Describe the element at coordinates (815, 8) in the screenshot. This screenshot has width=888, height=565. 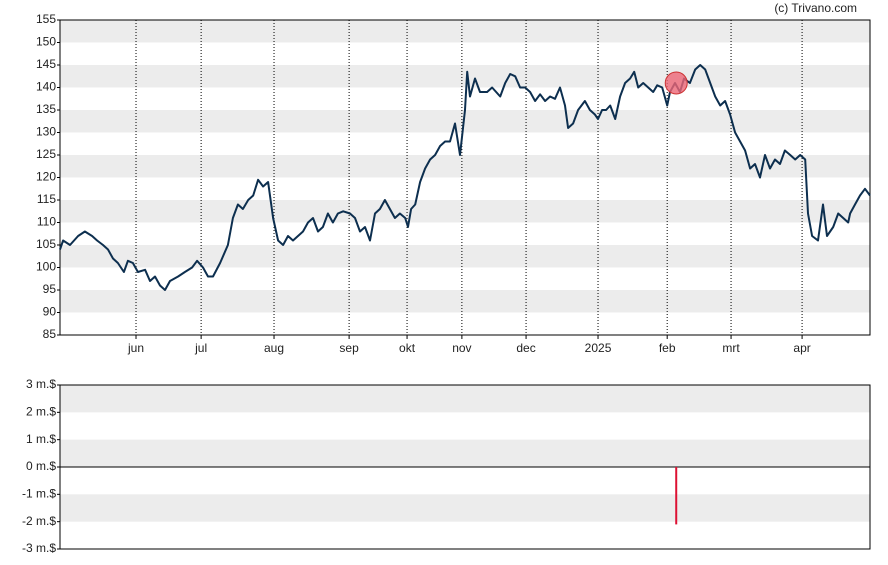
I see `credit: (c) Trivano.com` at that location.